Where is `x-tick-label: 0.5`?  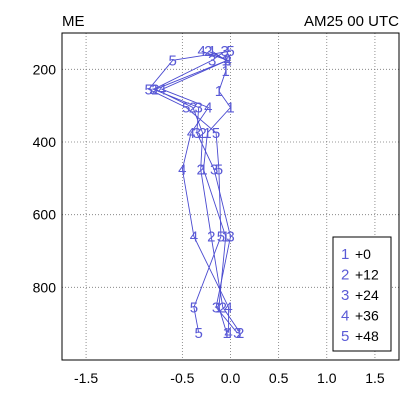 x-tick-label: 0.5 is located at coordinates (279, 378).